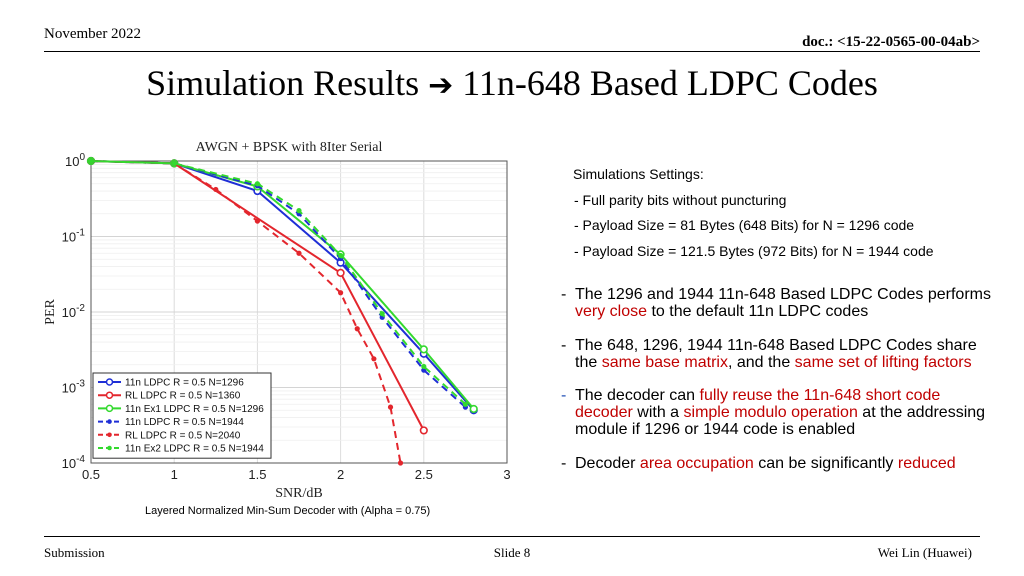 The image size is (1024, 576). Describe the element at coordinates (74, 552) in the screenshot. I see `footer-left: Submission` at that location.